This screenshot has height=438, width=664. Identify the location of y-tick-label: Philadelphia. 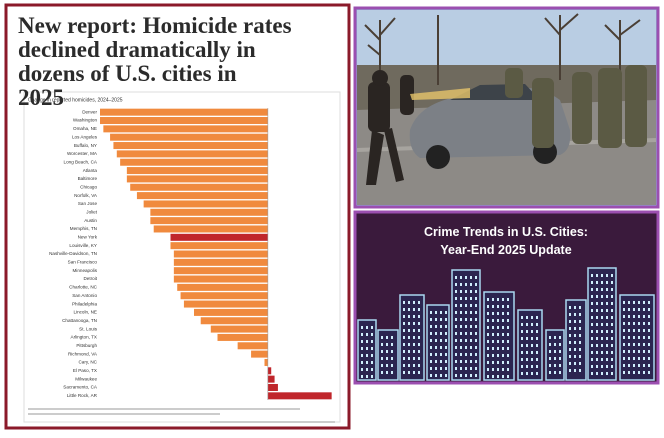
(84, 303).